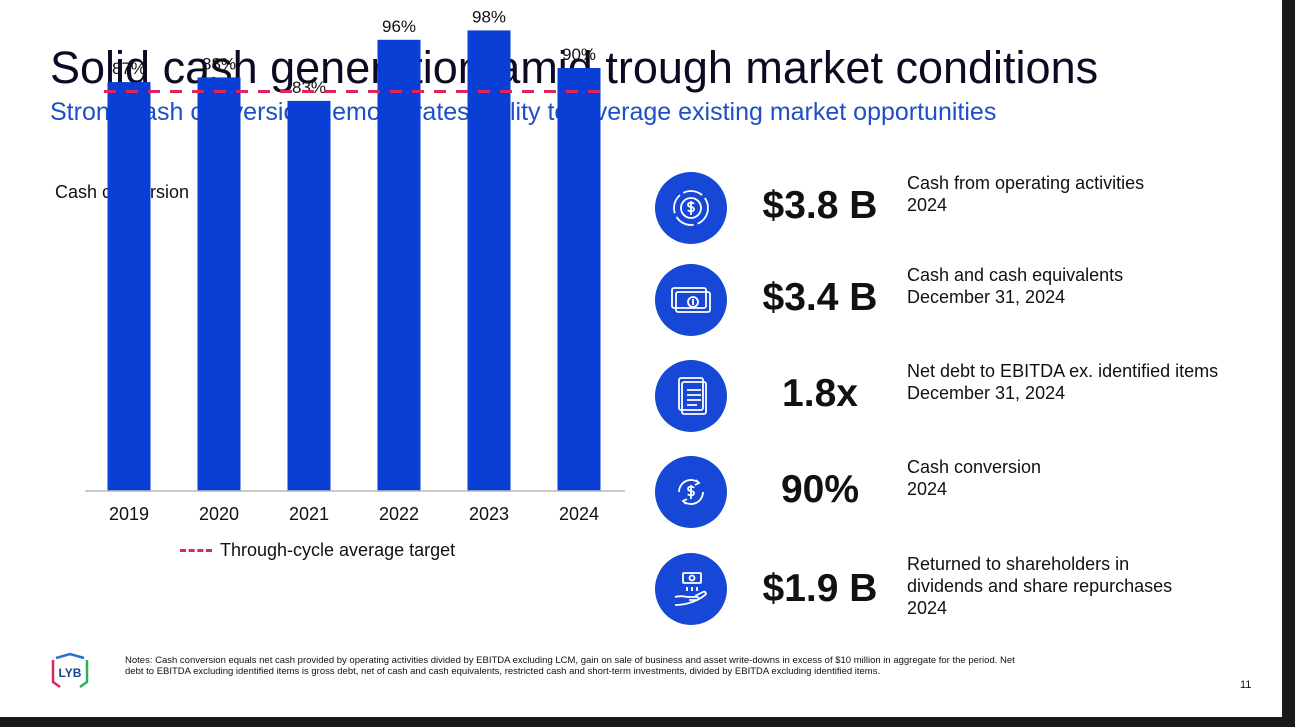 This screenshot has width=1295, height=727. I want to click on metric-desc-line: Net debt to EBITDA ex. identified items, so click(1063, 371).